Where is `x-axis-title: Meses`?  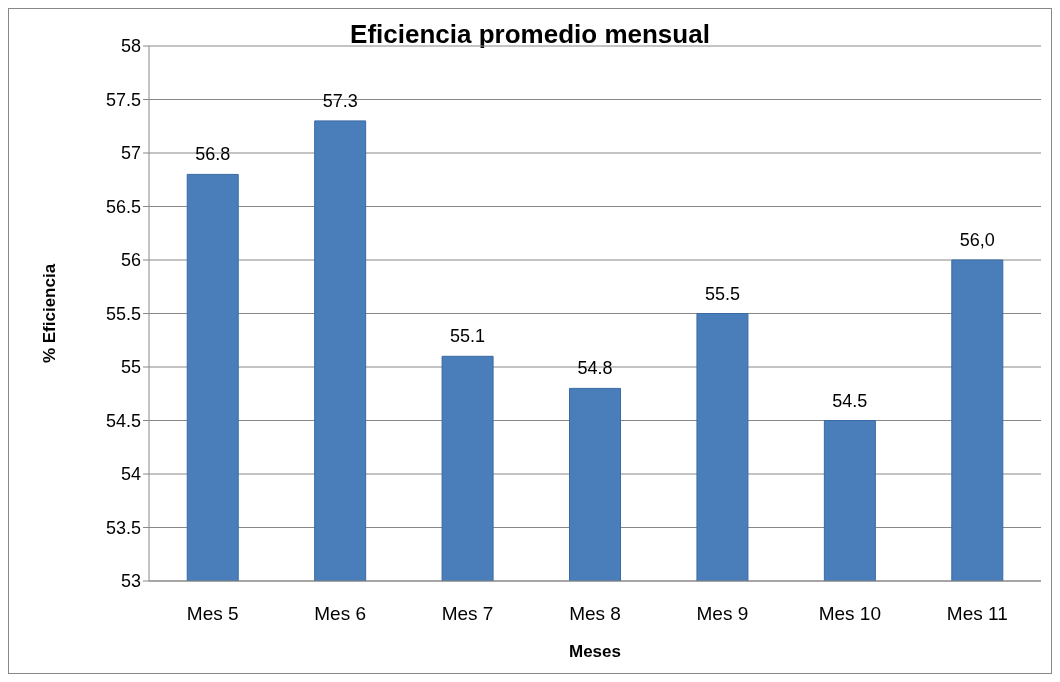
x-axis-title: Meses is located at coordinates (595, 651).